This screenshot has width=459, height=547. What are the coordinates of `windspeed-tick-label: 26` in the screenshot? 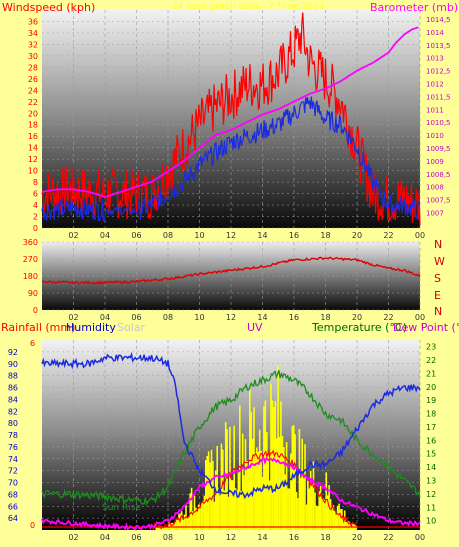 It's located at (33, 79).